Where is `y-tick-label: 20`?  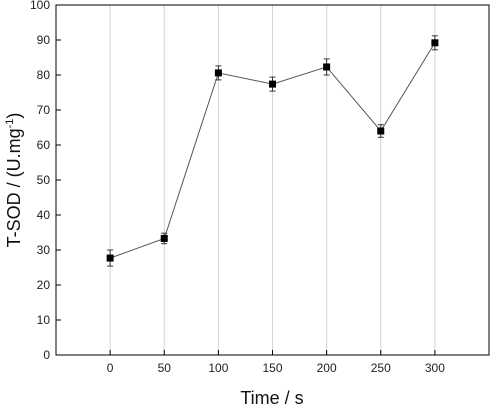
y-tick-label: 20 is located at coordinates (44, 285).